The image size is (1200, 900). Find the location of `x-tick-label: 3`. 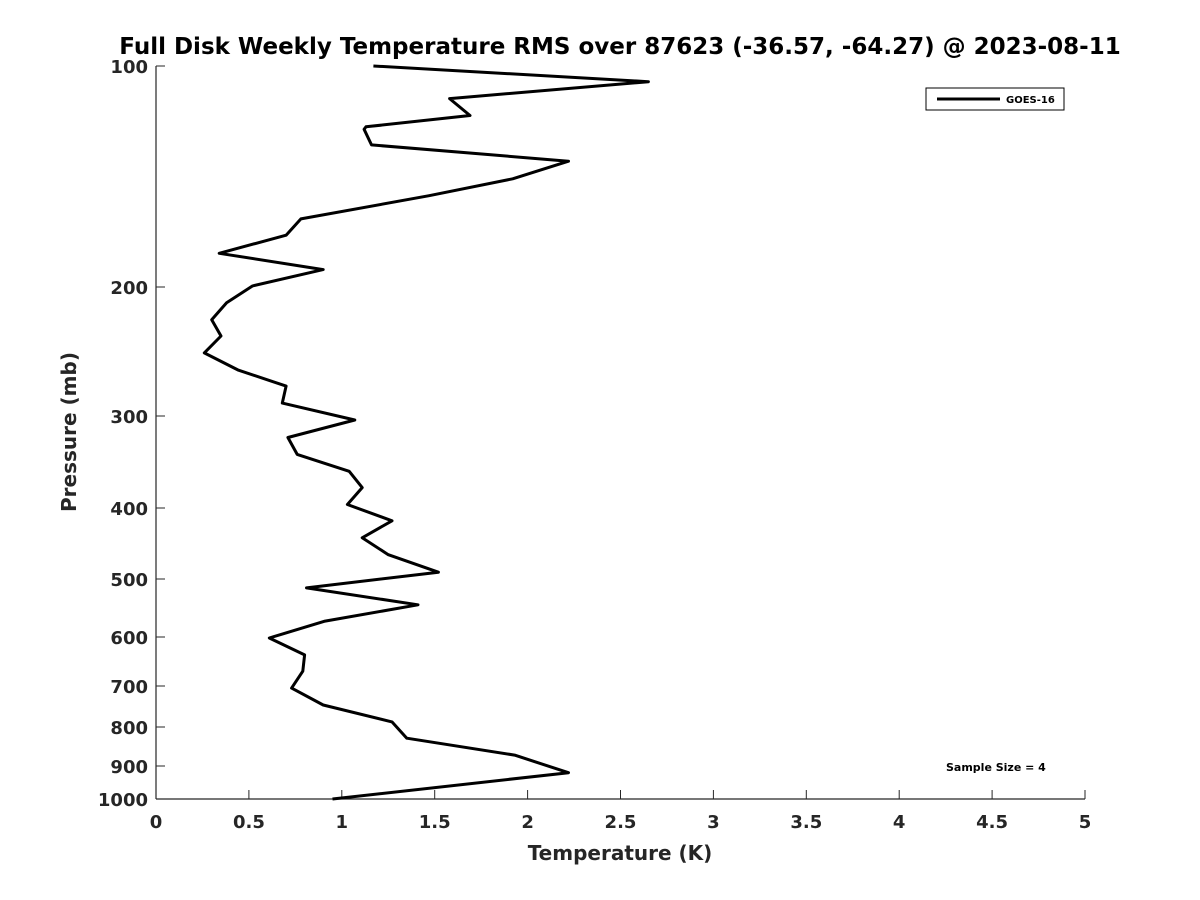

x-tick-label: 3 is located at coordinates (713, 822).